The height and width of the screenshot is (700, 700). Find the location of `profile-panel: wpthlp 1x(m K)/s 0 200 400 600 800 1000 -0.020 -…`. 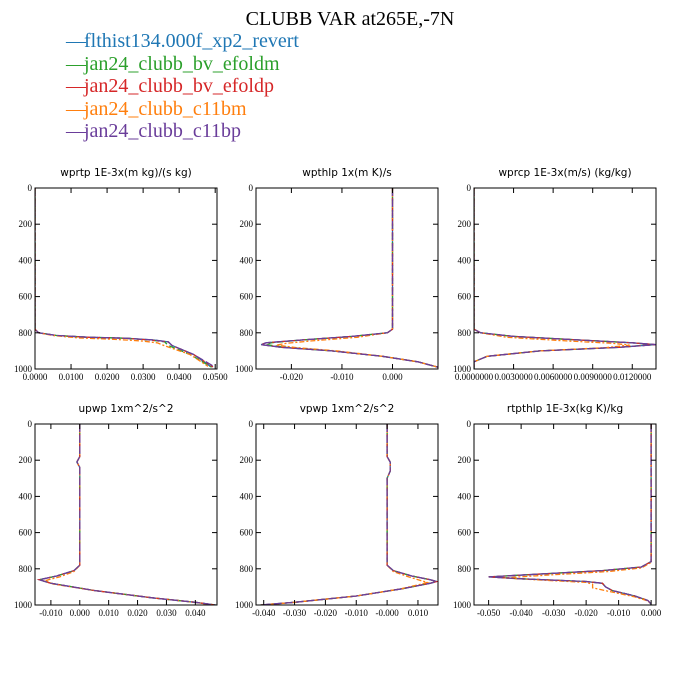

profile-panel: wpthlp 1x(m K)/s 0 200 400 600 800 1000 -0.020 -… is located at coordinates (337, 274).